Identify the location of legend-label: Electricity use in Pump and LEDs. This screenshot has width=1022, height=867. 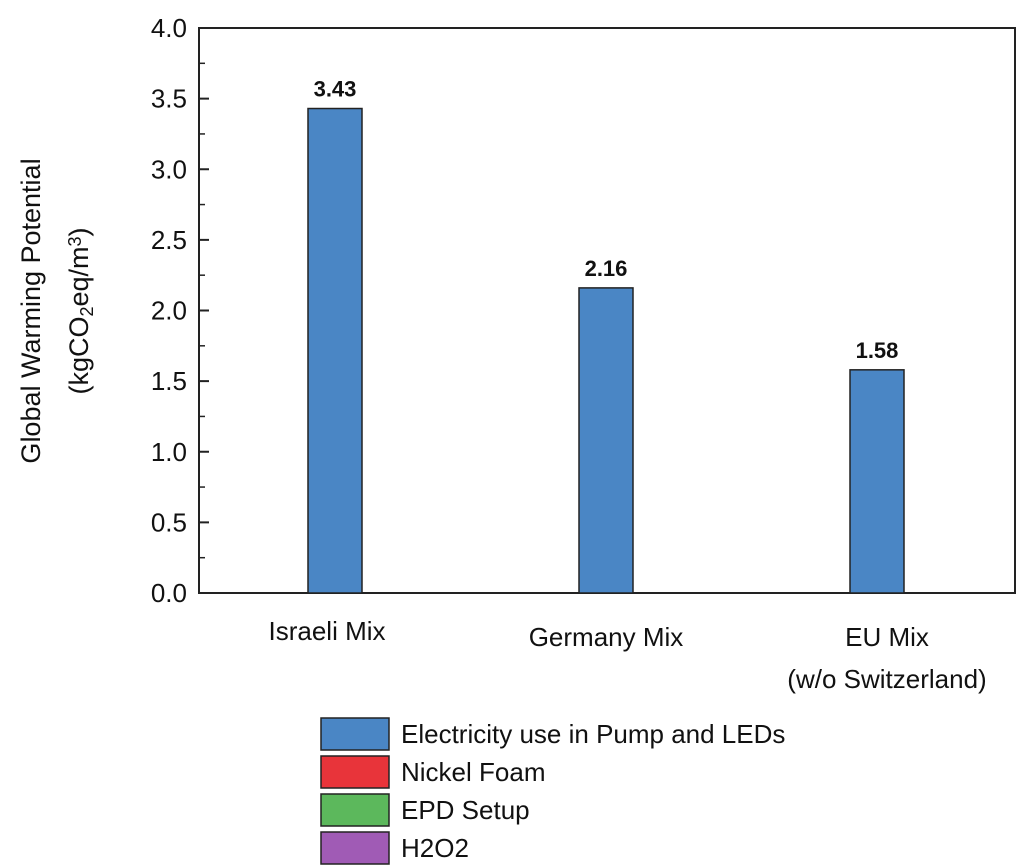
(593, 734).